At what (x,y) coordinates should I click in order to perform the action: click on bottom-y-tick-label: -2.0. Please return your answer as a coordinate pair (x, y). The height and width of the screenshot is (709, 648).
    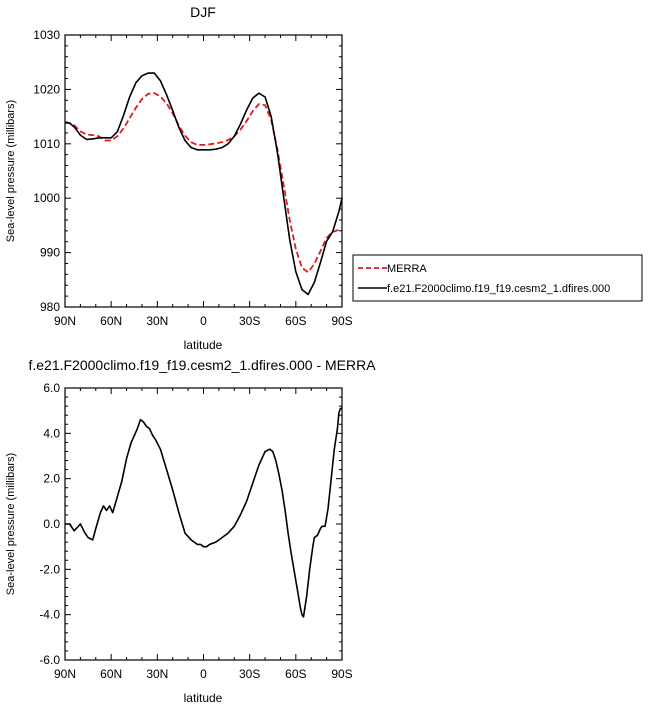
    Looking at the image, I should click on (49, 569).